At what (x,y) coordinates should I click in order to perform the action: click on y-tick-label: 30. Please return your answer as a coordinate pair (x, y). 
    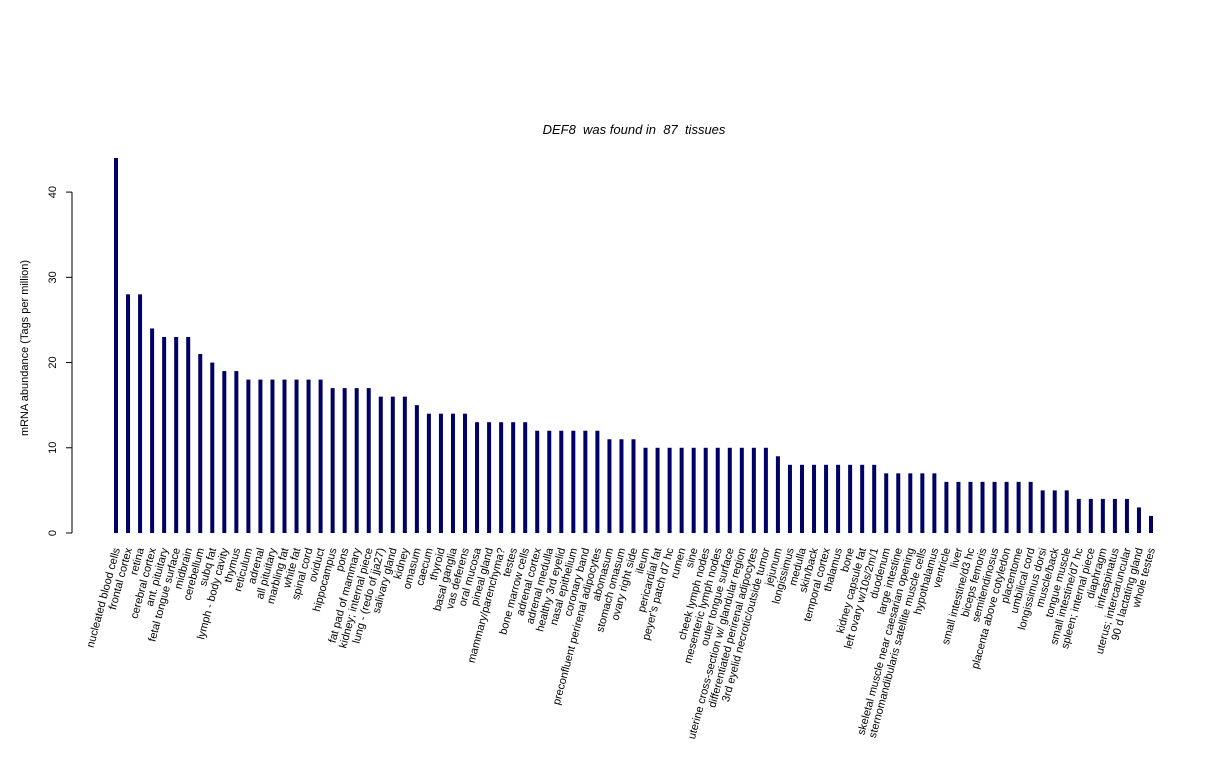
    Looking at the image, I should click on (53, 277).